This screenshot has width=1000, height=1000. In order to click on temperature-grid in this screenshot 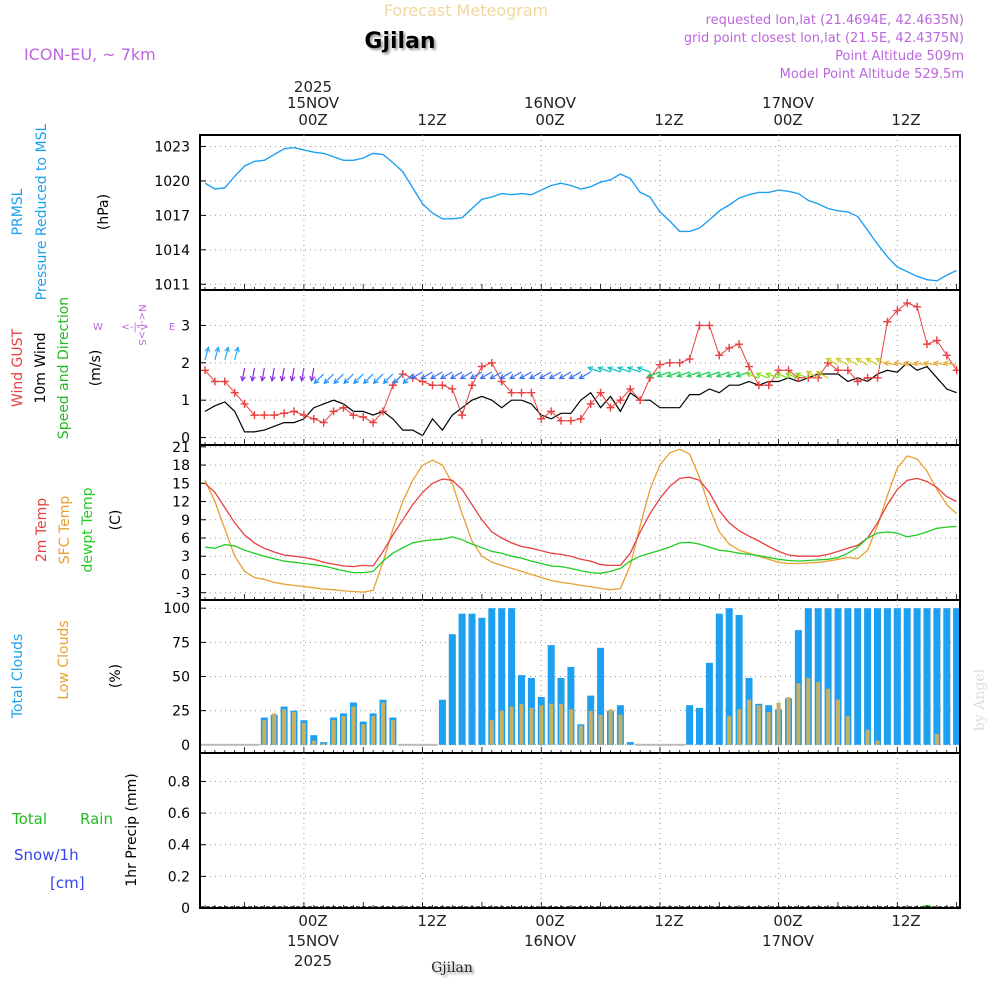, I will do `click(580, 520)`.